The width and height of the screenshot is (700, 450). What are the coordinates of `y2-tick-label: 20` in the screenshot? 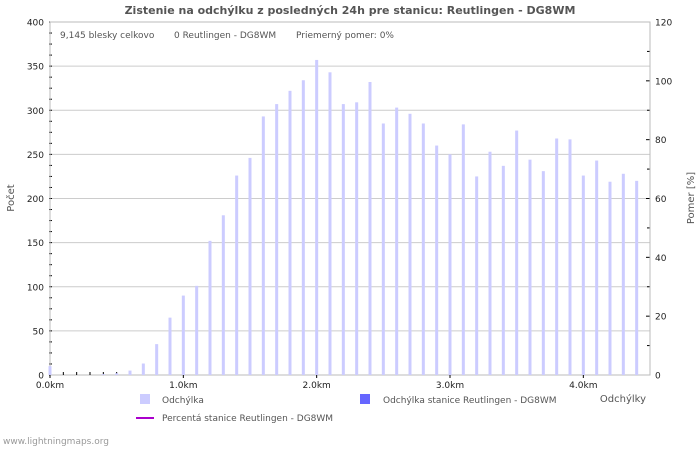 It's located at (661, 318).